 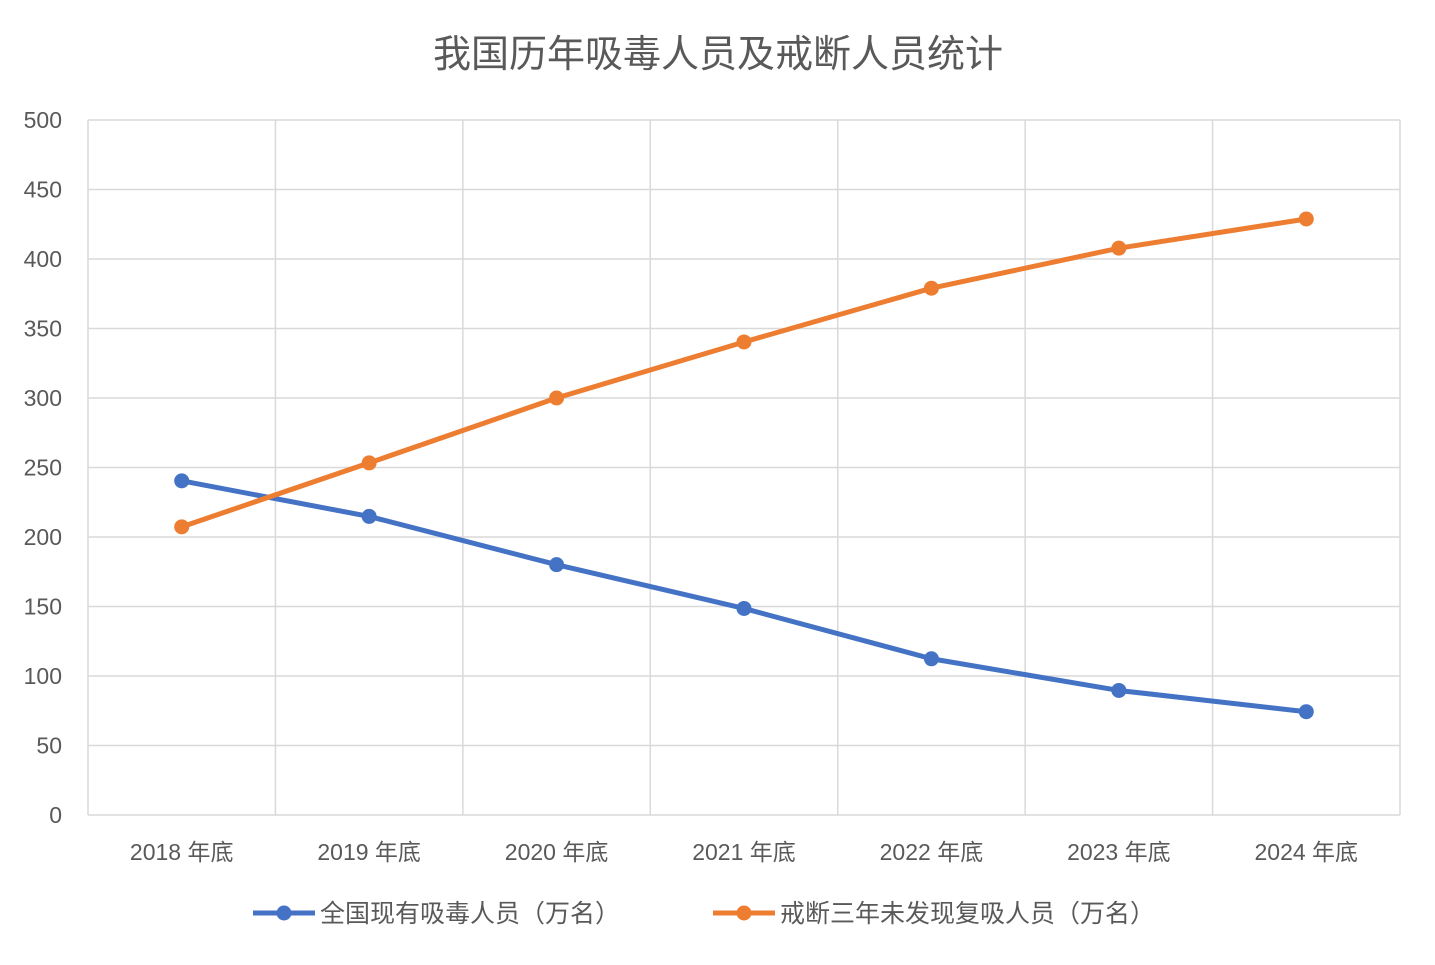 I want to click on x-tick-label: 2022 年底, so click(x=932, y=852).